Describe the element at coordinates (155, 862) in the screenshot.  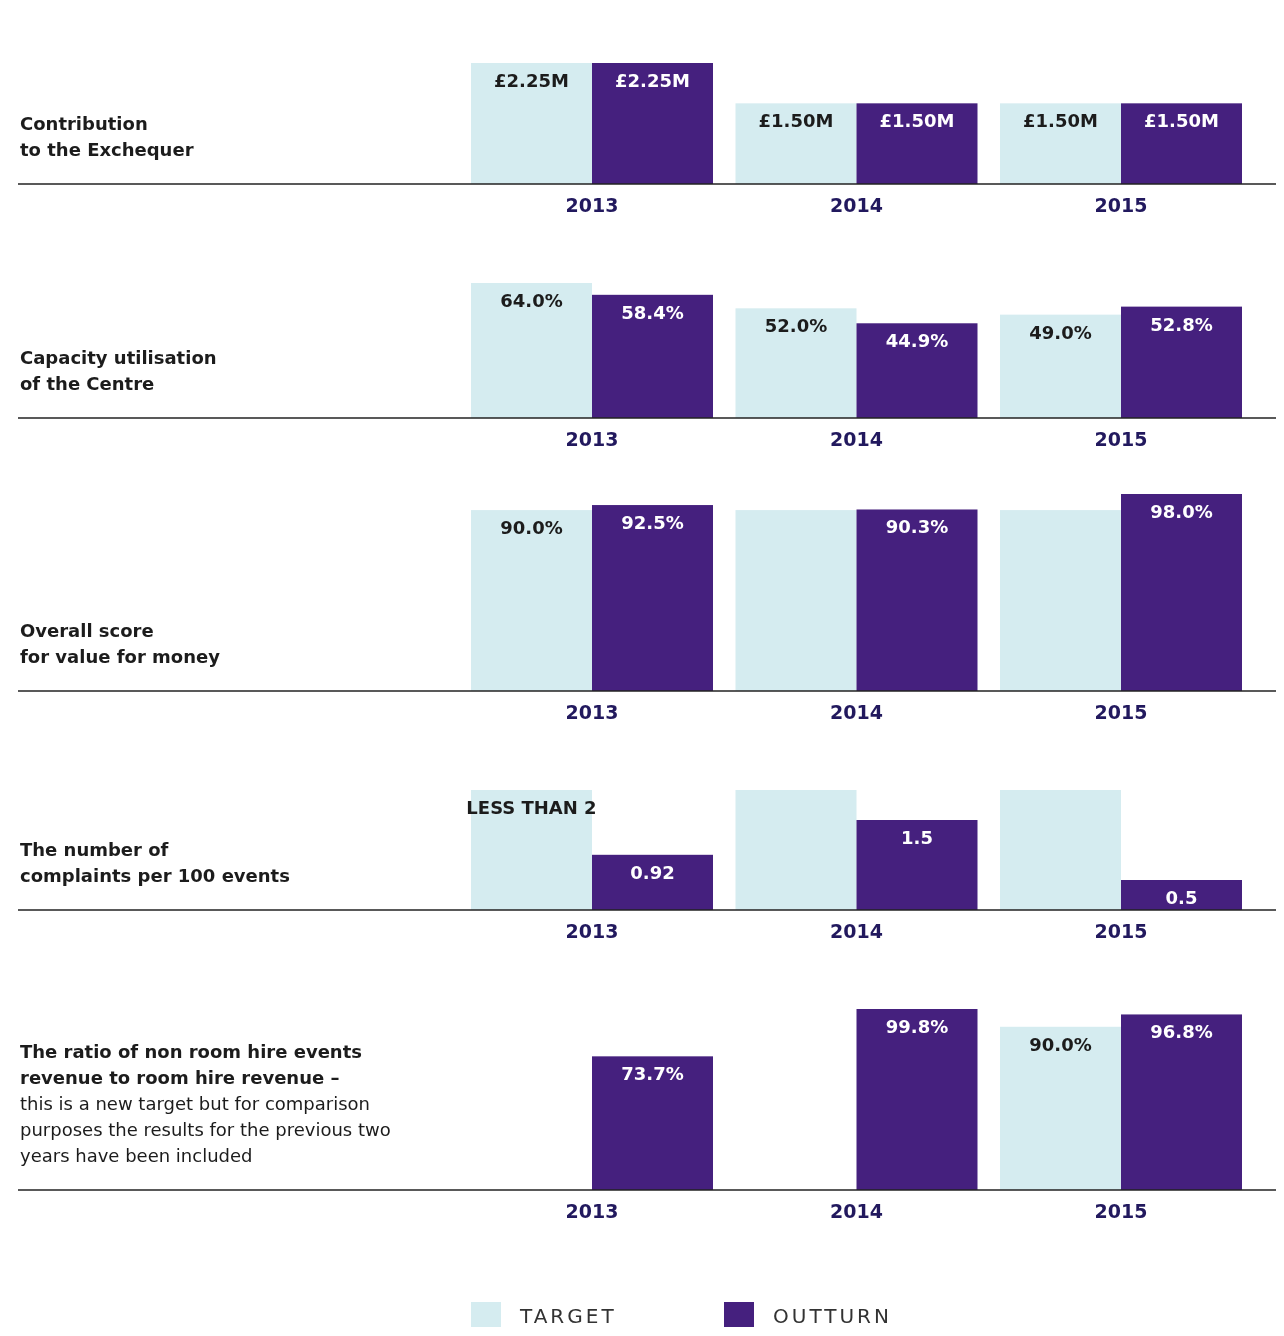
I see `y-axis-title: The number of complaints per 100 events` at that location.